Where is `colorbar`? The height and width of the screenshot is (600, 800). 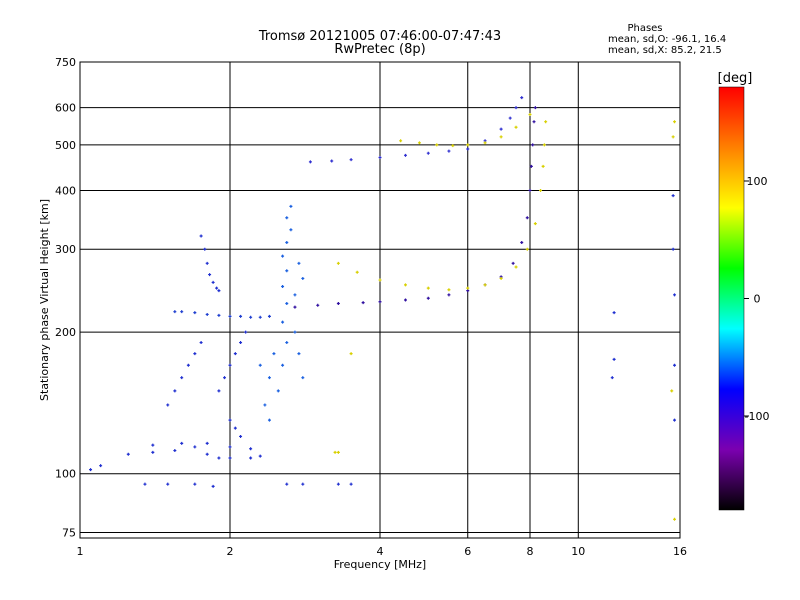 colorbar is located at coordinates (731, 298).